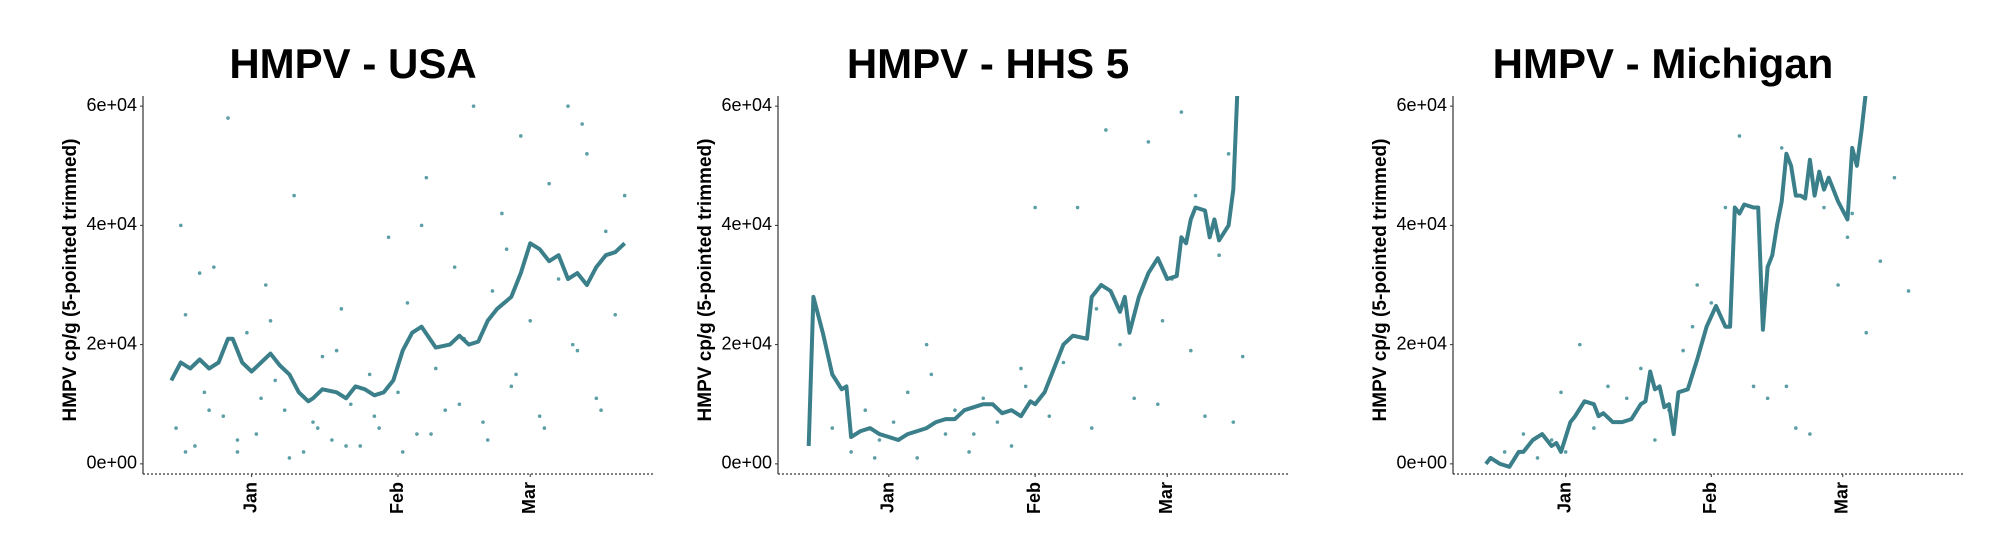  I want to click on chart-title: HMPV - HHS 5, so click(988, 63).